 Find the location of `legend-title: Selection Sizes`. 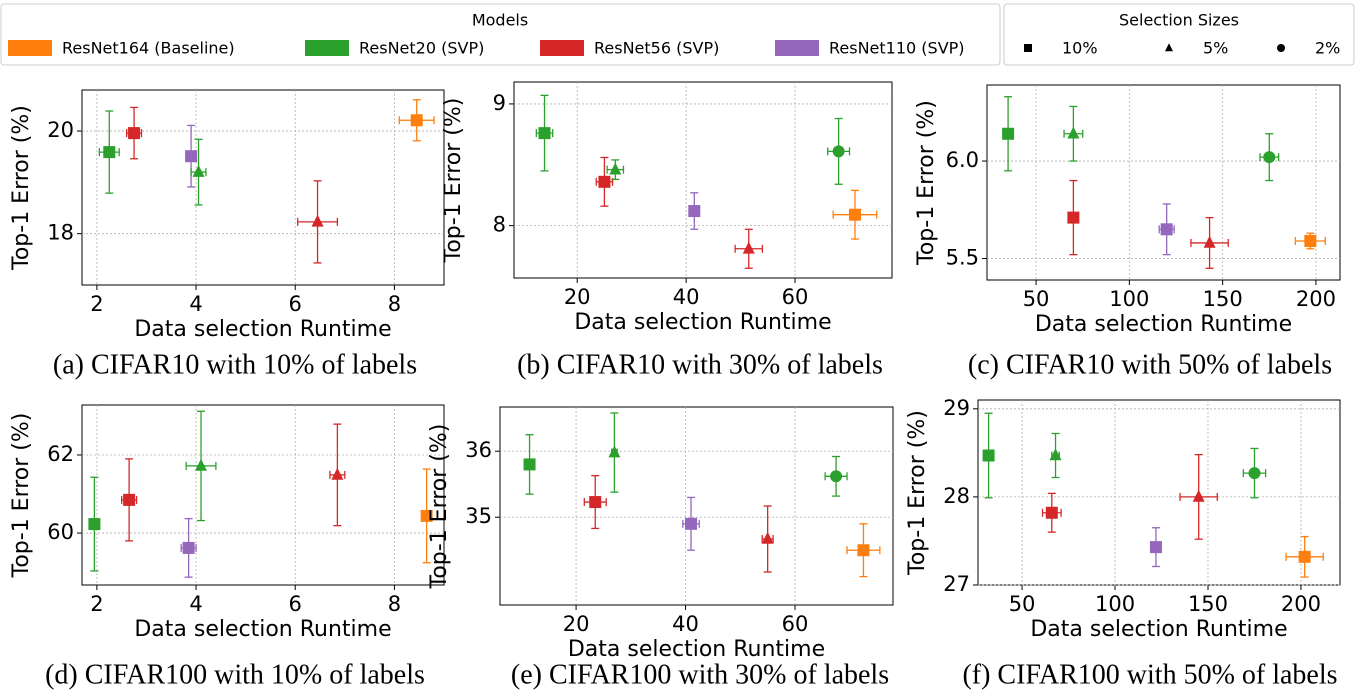

legend-title: Selection Sizes is located at coordinates (1179, 20).